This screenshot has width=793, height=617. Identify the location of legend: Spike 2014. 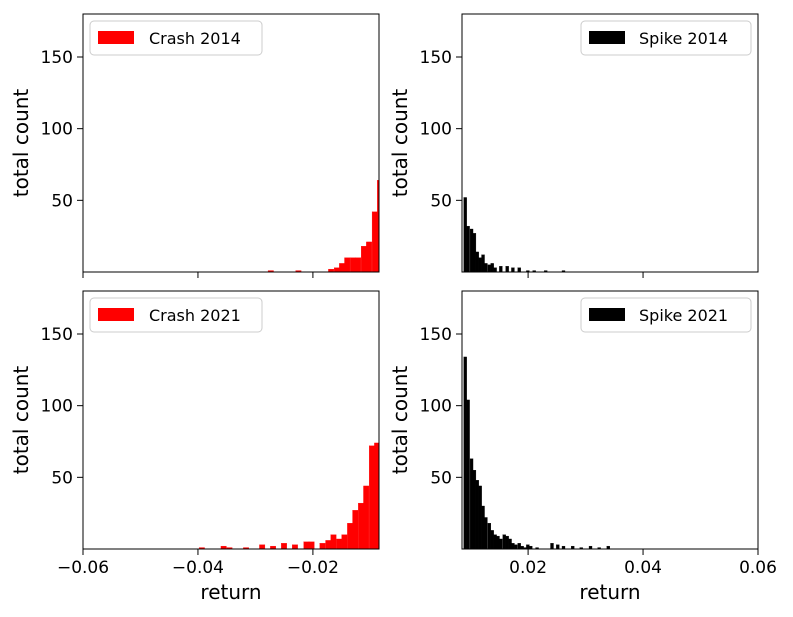
(666, 38).